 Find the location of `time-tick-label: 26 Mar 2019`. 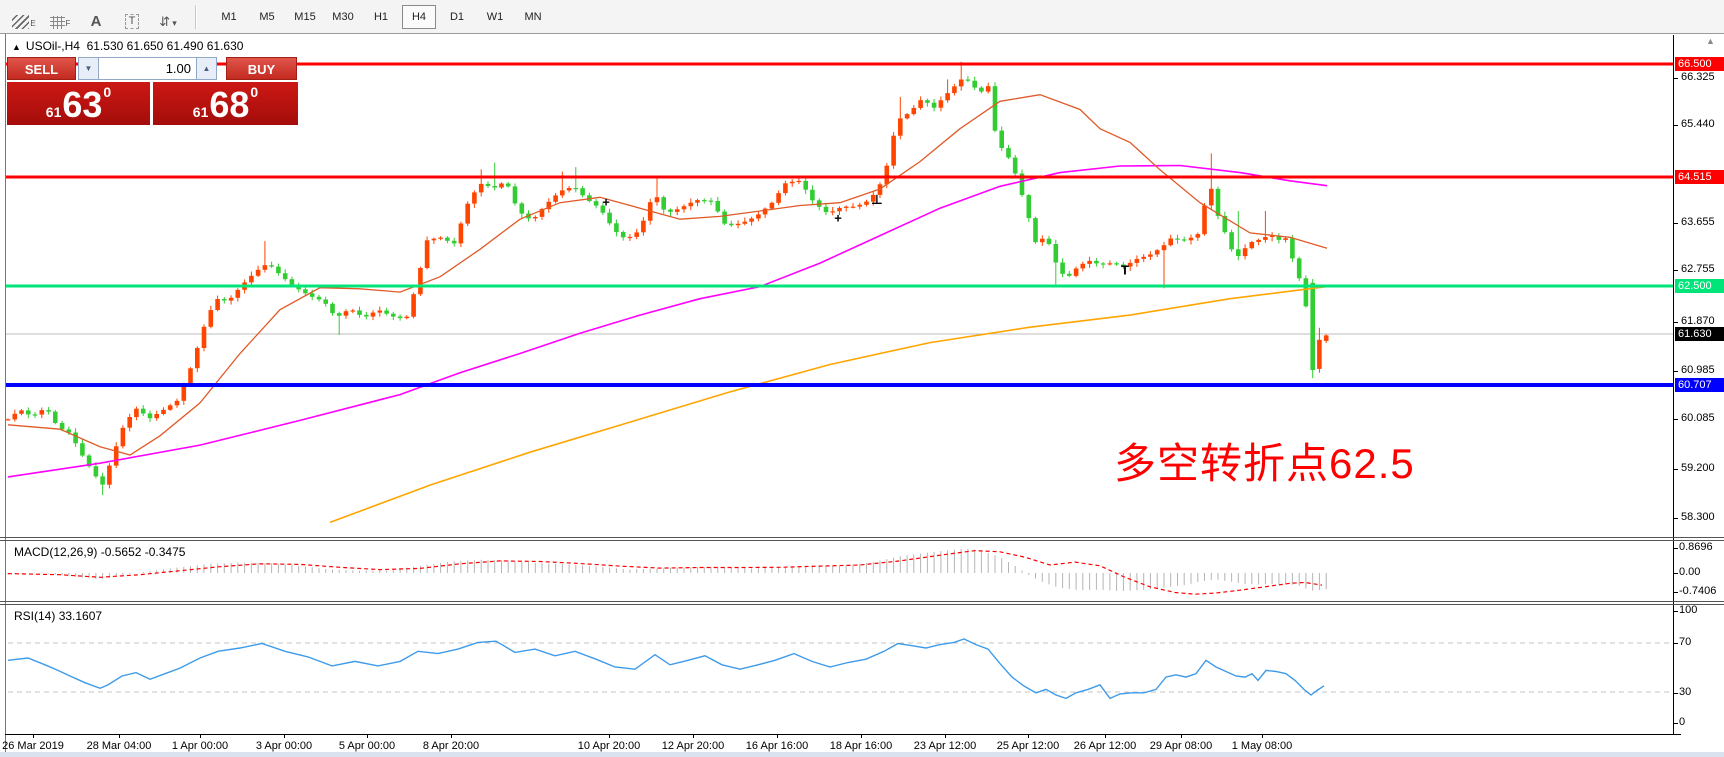

time-tick-label: 26 Mar 2019 is located at coordinates (33, 746).